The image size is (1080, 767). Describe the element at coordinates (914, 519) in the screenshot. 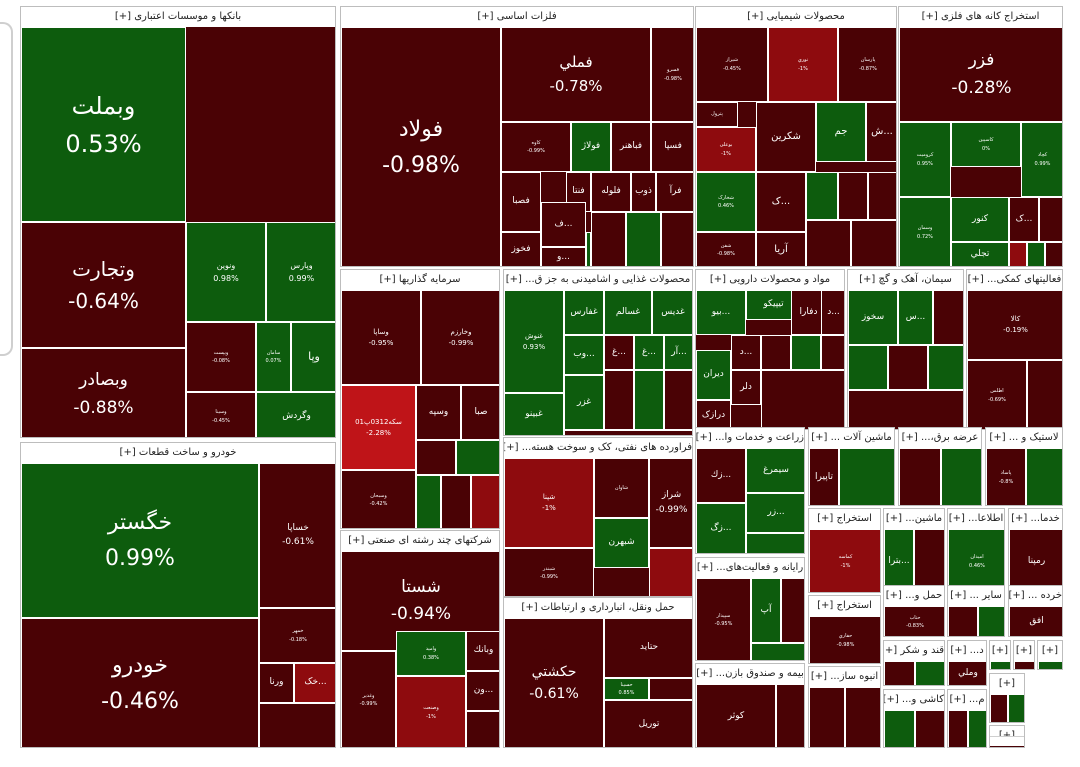

I see `sector-title: ماشین... [+]` at that location.